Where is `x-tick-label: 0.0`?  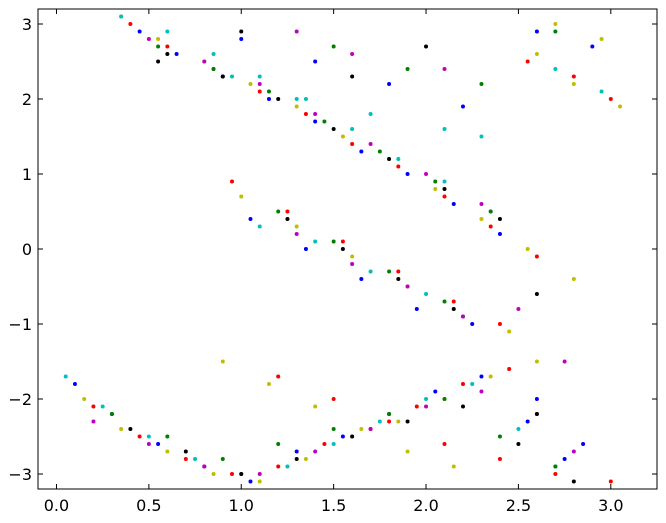
x-tick-label: 0.0 is located at coordinates (56, 505).